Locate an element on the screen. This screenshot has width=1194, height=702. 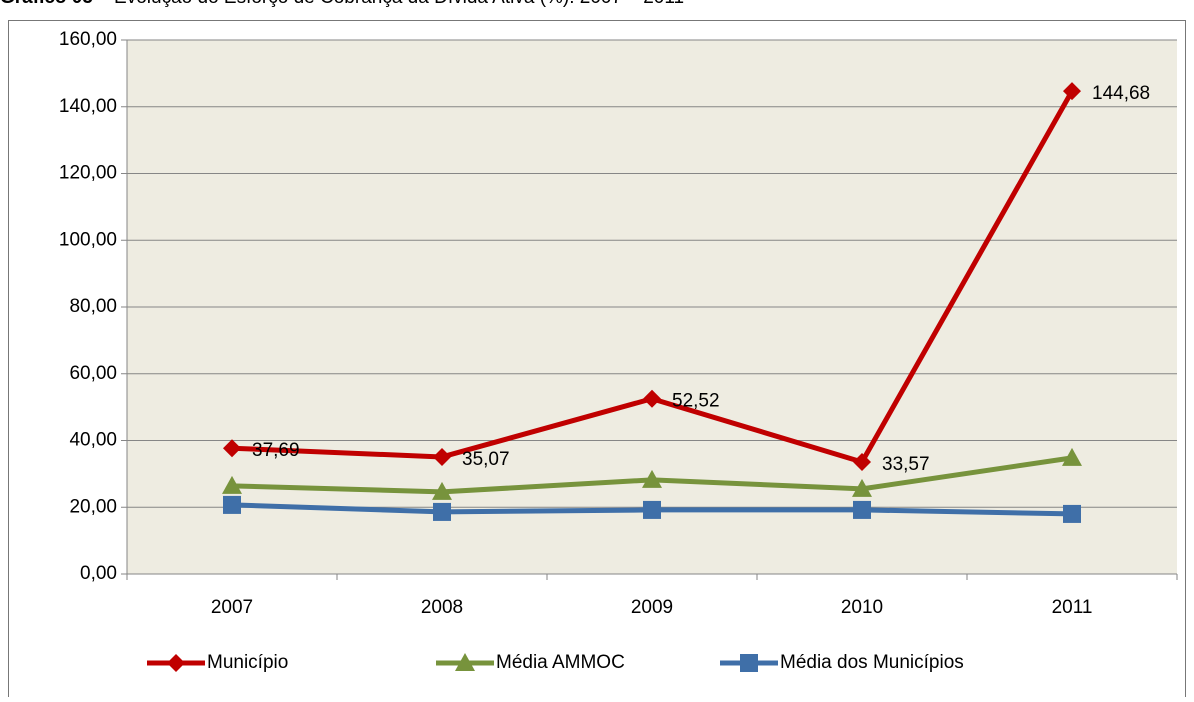
x-tick-label: 2008 is located at coordinates (442, 607).